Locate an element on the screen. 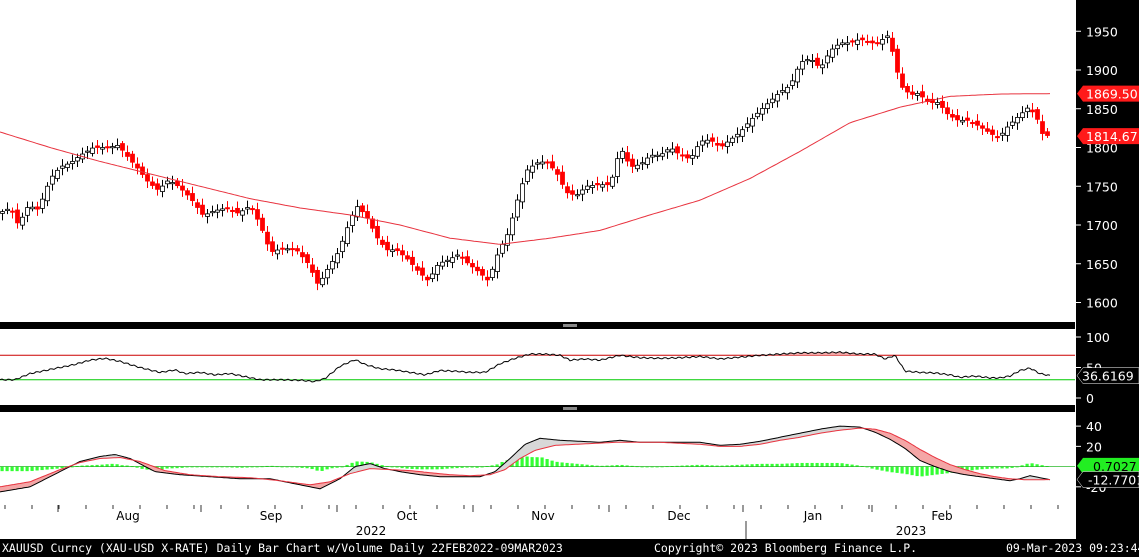 The width and height of the screenshot is (1139, 557). price-tick-label: 1650 is located at coordinates (1102, 264).